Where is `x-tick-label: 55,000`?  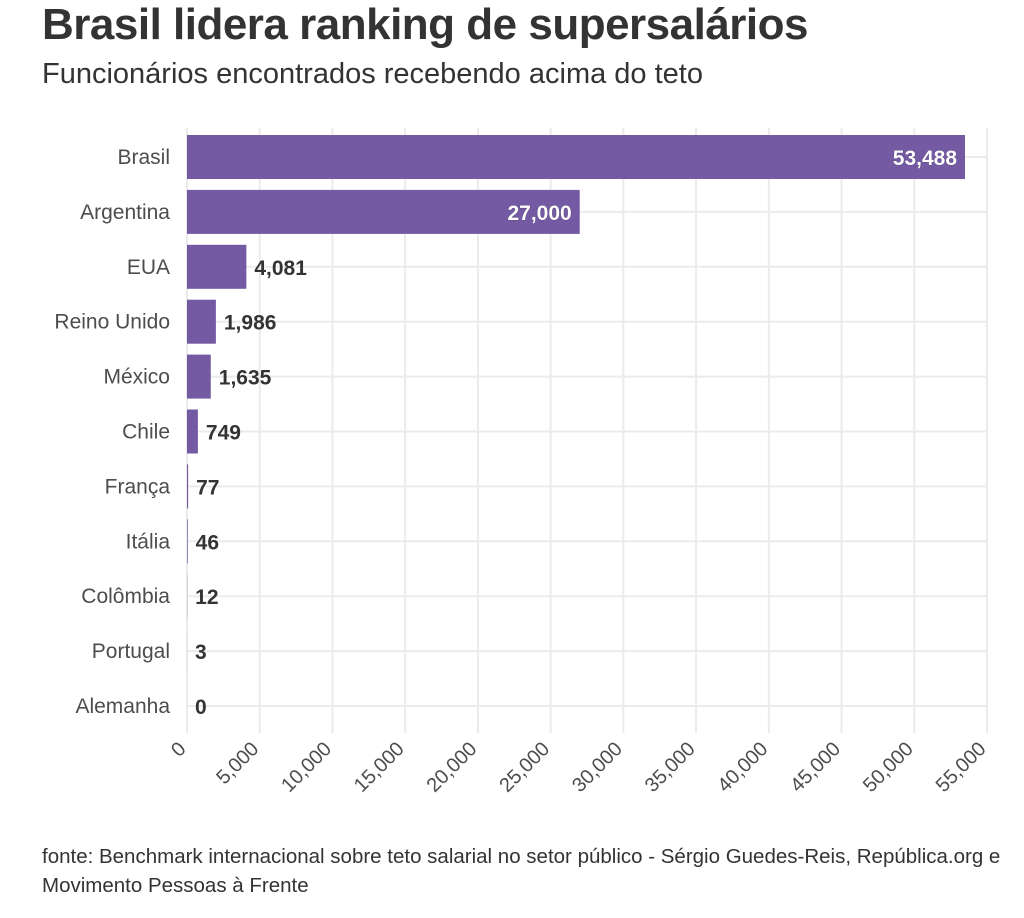 x-tick-label: 55,000 is located at coordinates (961, 767).